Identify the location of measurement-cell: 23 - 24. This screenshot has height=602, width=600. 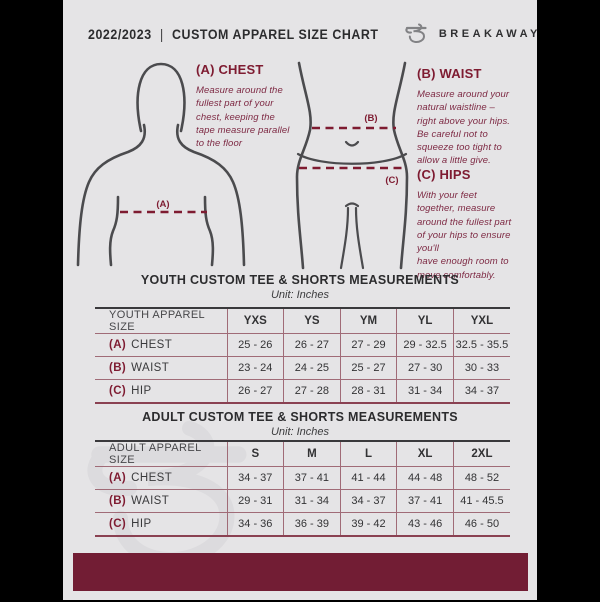
(255, 368).